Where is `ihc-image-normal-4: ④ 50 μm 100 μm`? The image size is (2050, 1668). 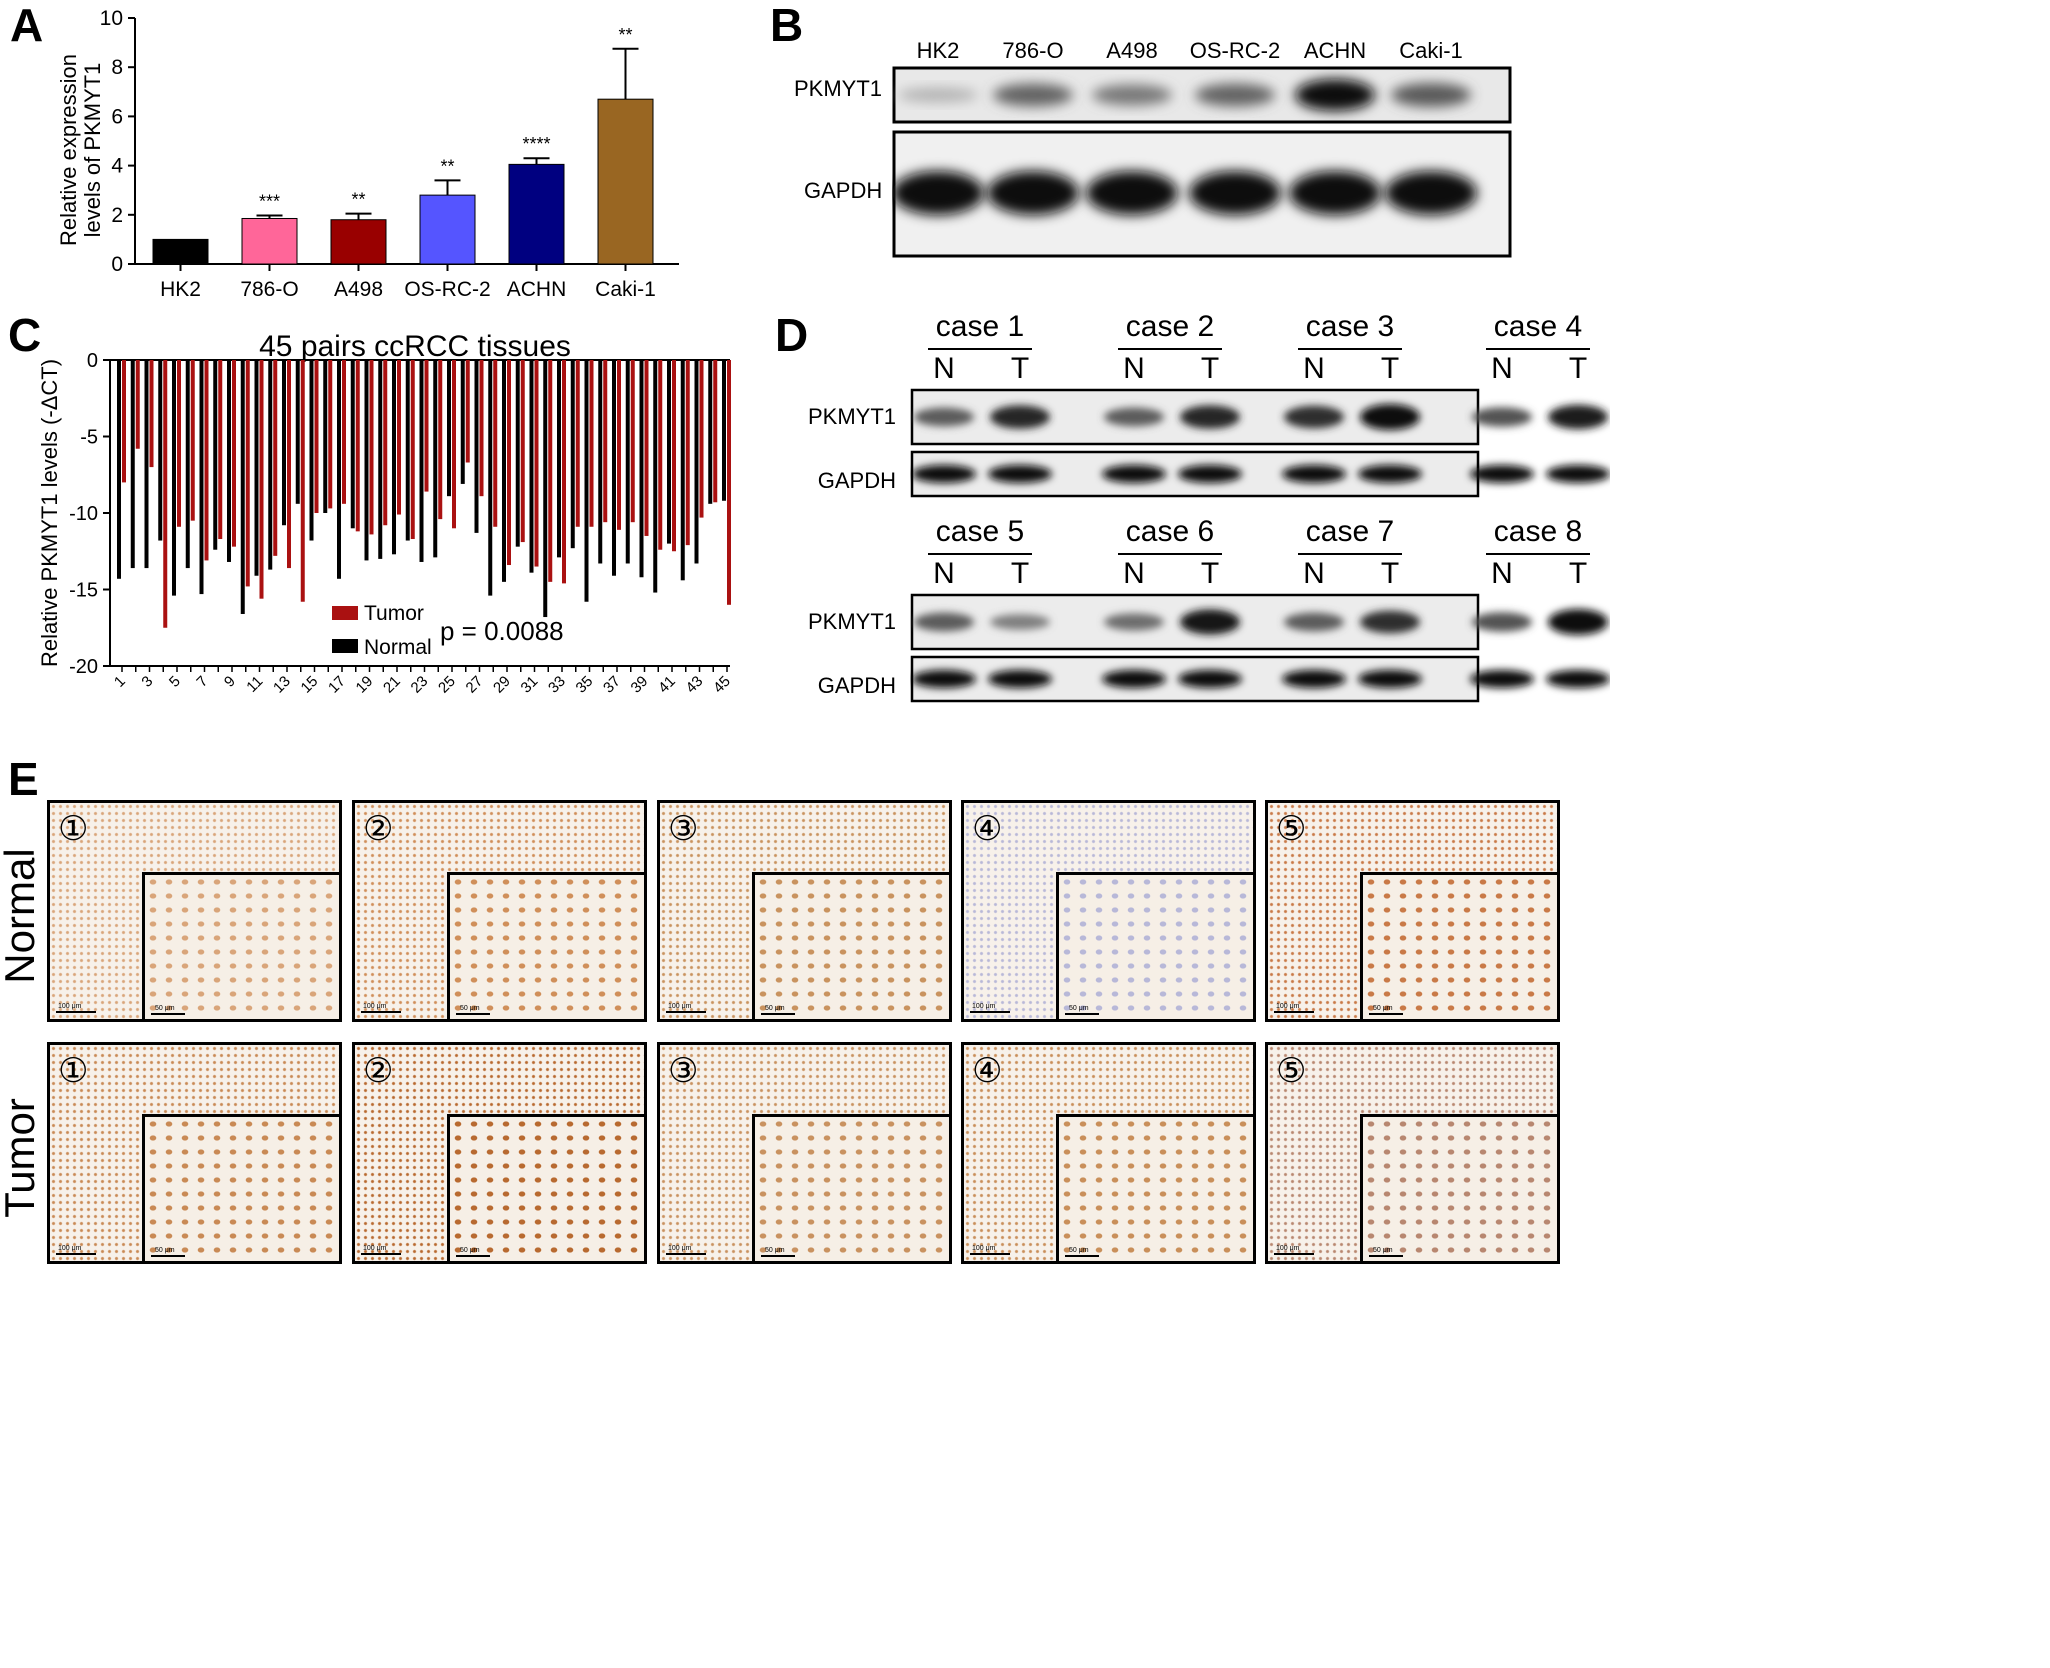 ihc-image-normal-4: ④ 50 μm 100 μm is located at coordinates (1108, 911).